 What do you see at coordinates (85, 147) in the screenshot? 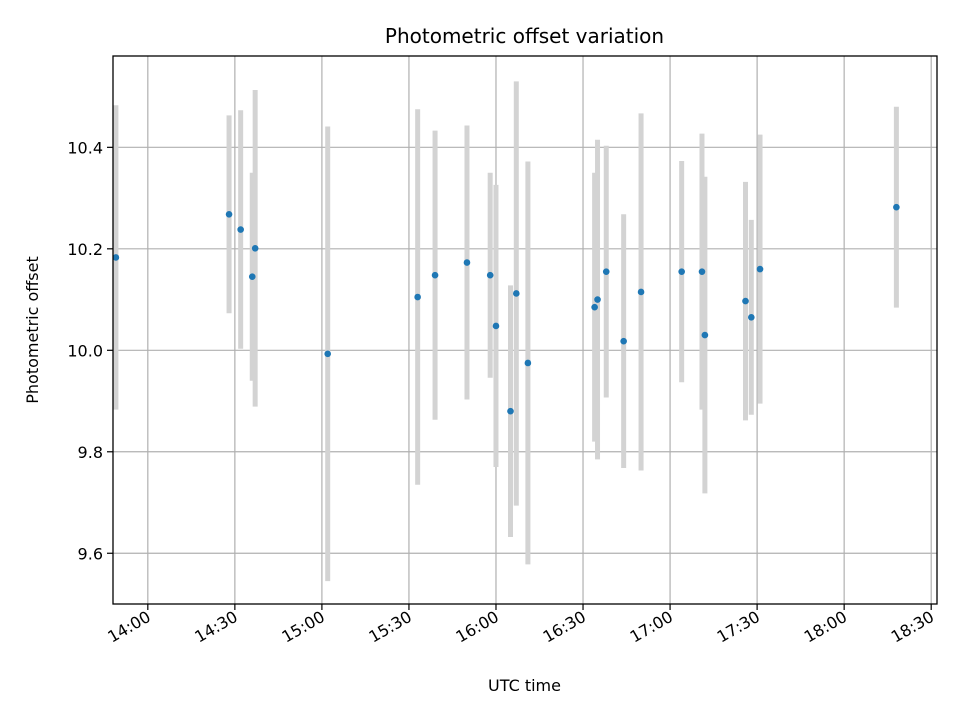
I see `y-tick-label: 10.4` at bounding box center [85, 147].